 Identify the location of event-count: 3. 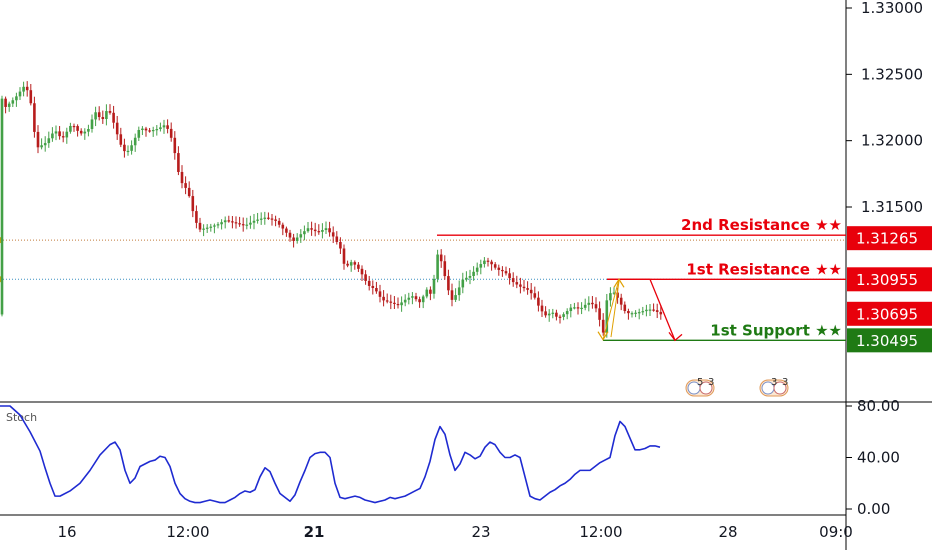
(711, 382).